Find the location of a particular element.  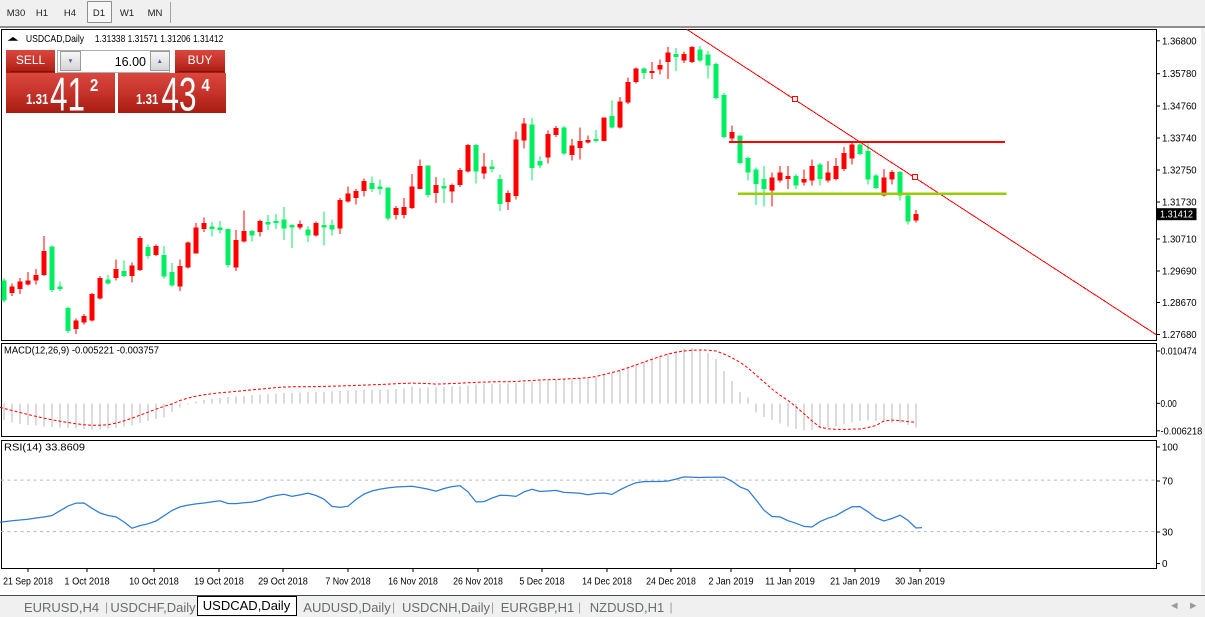

svg-text: 1.31730 is located at coordinates (1179, 203).